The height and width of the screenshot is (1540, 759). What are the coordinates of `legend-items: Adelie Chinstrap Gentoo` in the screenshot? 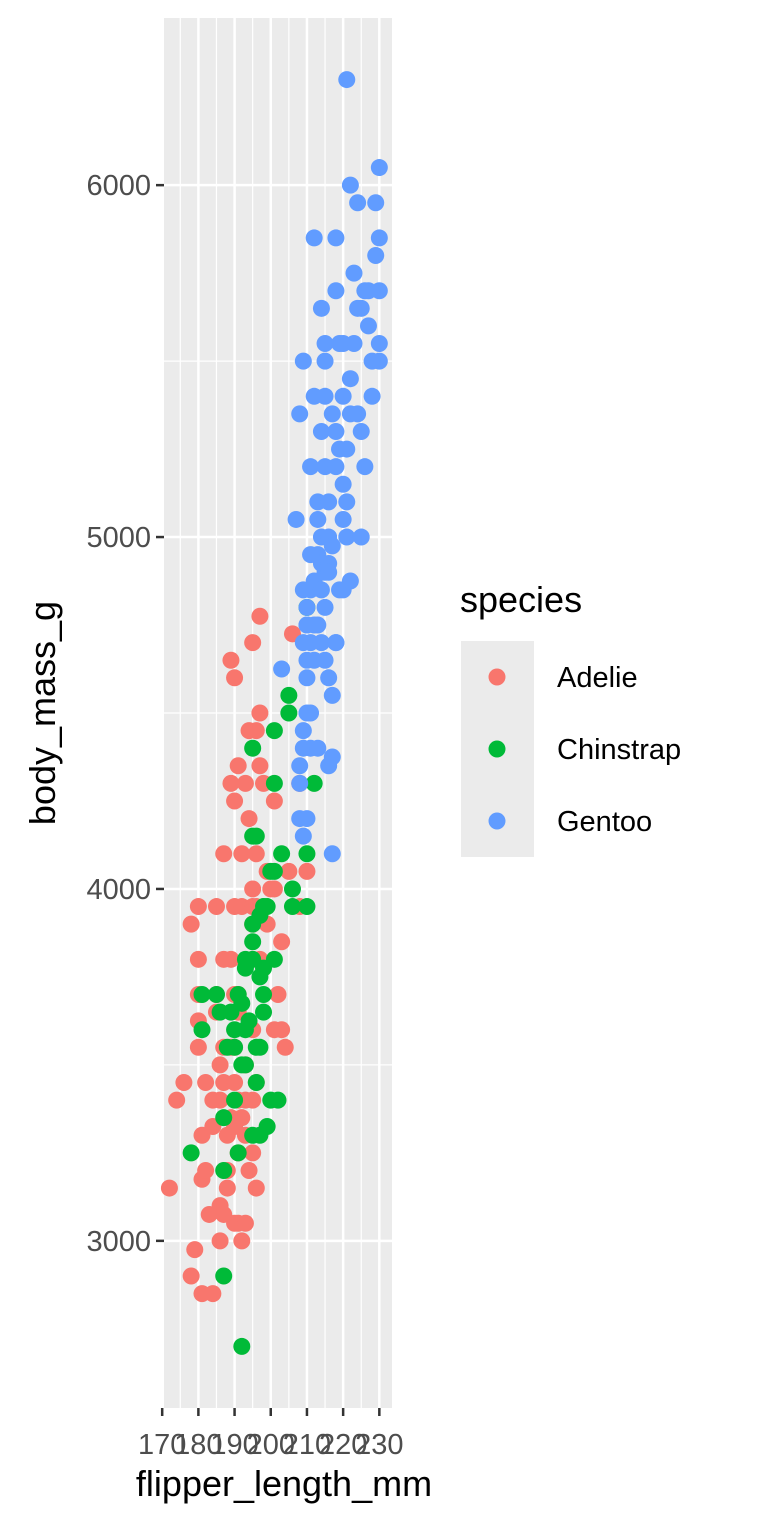 It's located at (584, 750).